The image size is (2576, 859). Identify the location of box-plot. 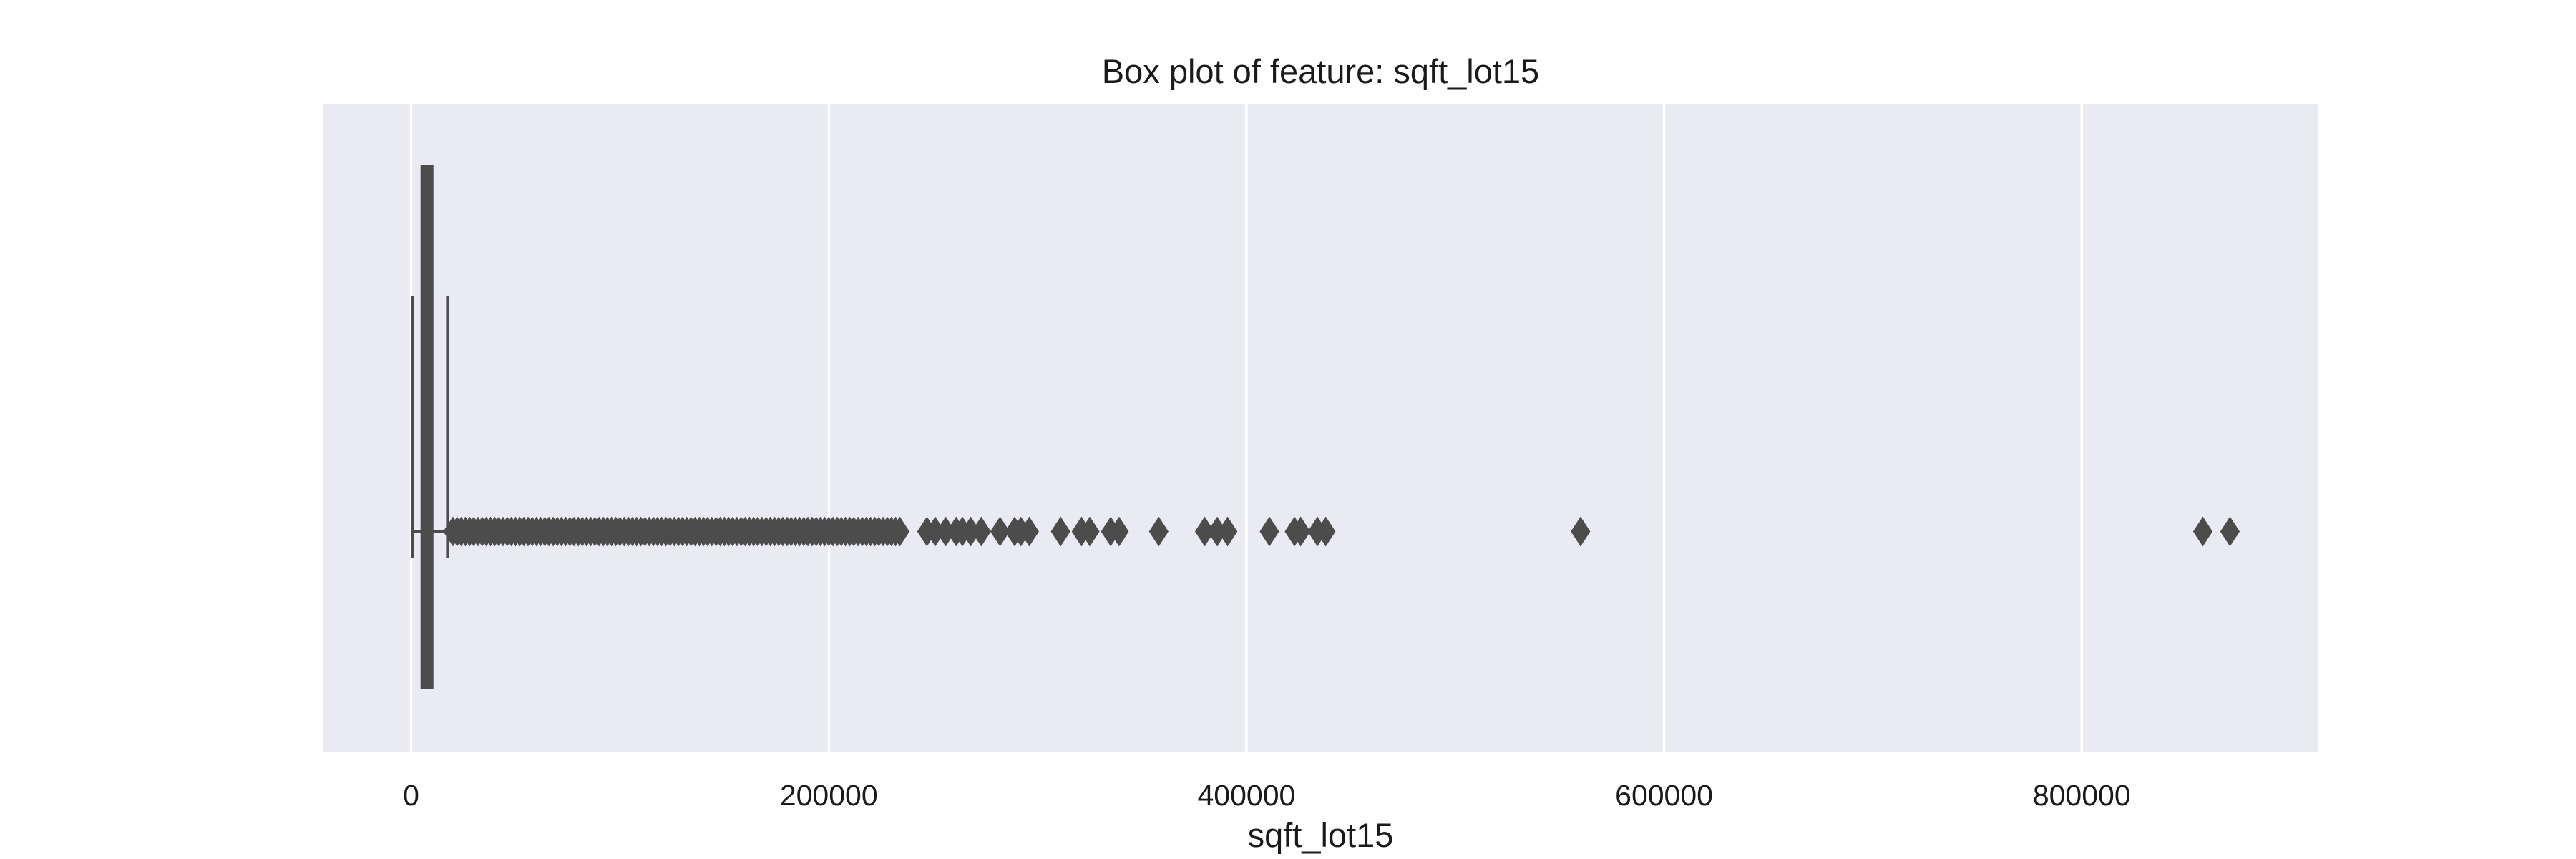
(430, 427).